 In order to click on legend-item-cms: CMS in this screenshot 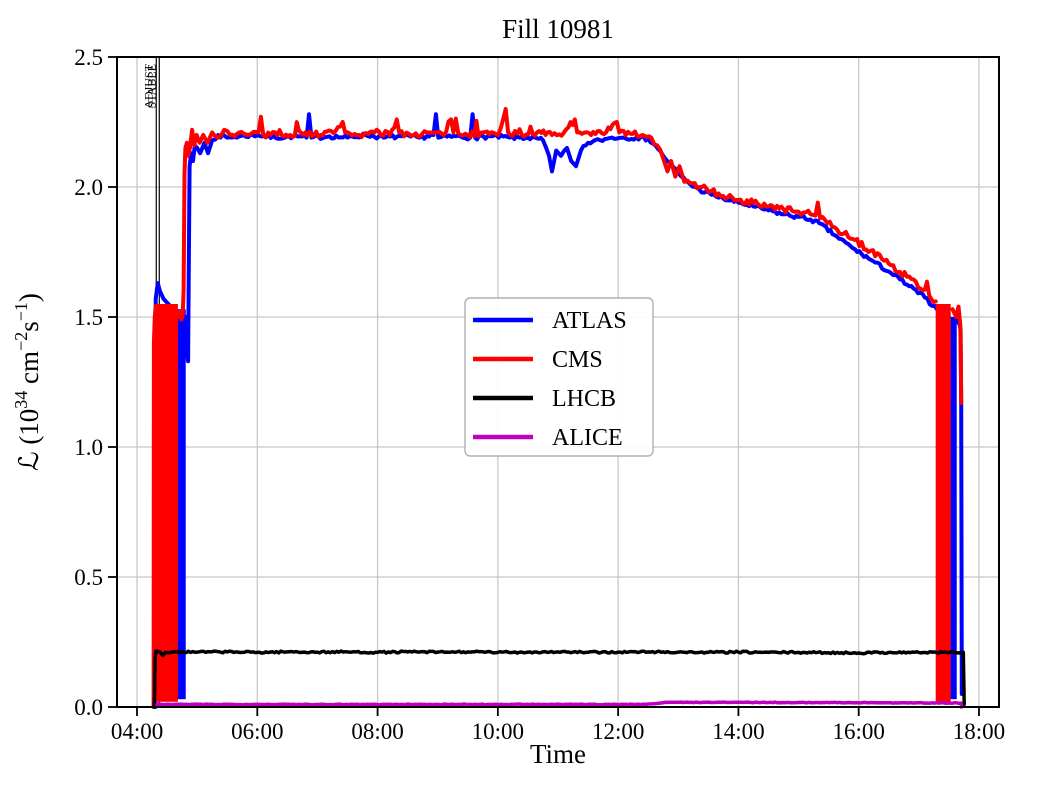, I will do `click(538, 360)`.